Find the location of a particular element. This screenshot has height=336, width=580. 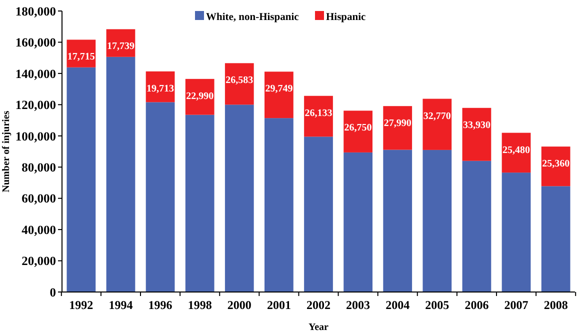

x-tick-label: 2008 is located at coordinates (556, 305).